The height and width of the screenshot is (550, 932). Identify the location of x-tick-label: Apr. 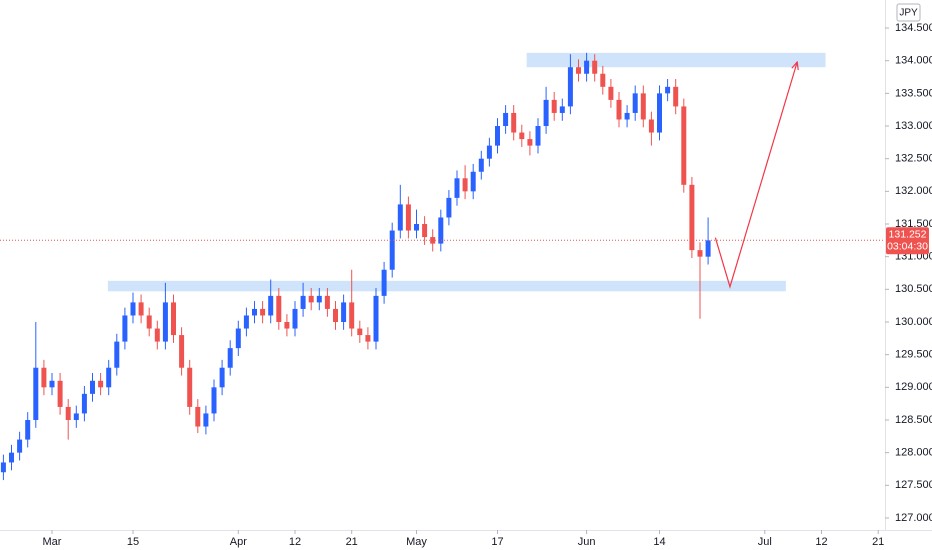
(238, 542).